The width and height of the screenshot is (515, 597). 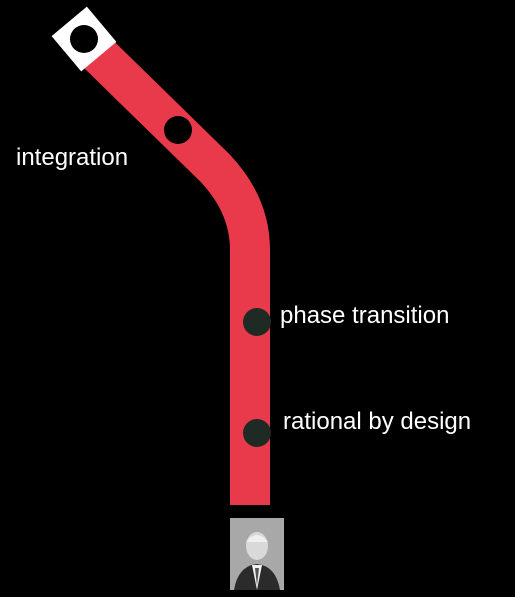 What do you see at coordinates (178, 130) in the screenshot?
I see `station-integration-dot` at bounding box center [178, 130].